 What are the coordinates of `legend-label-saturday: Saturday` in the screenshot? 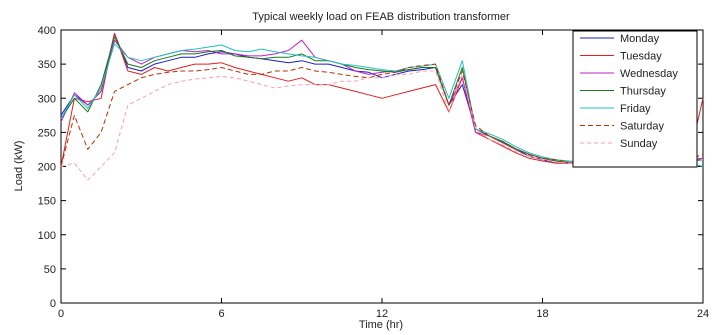 It's located at (642, 127).